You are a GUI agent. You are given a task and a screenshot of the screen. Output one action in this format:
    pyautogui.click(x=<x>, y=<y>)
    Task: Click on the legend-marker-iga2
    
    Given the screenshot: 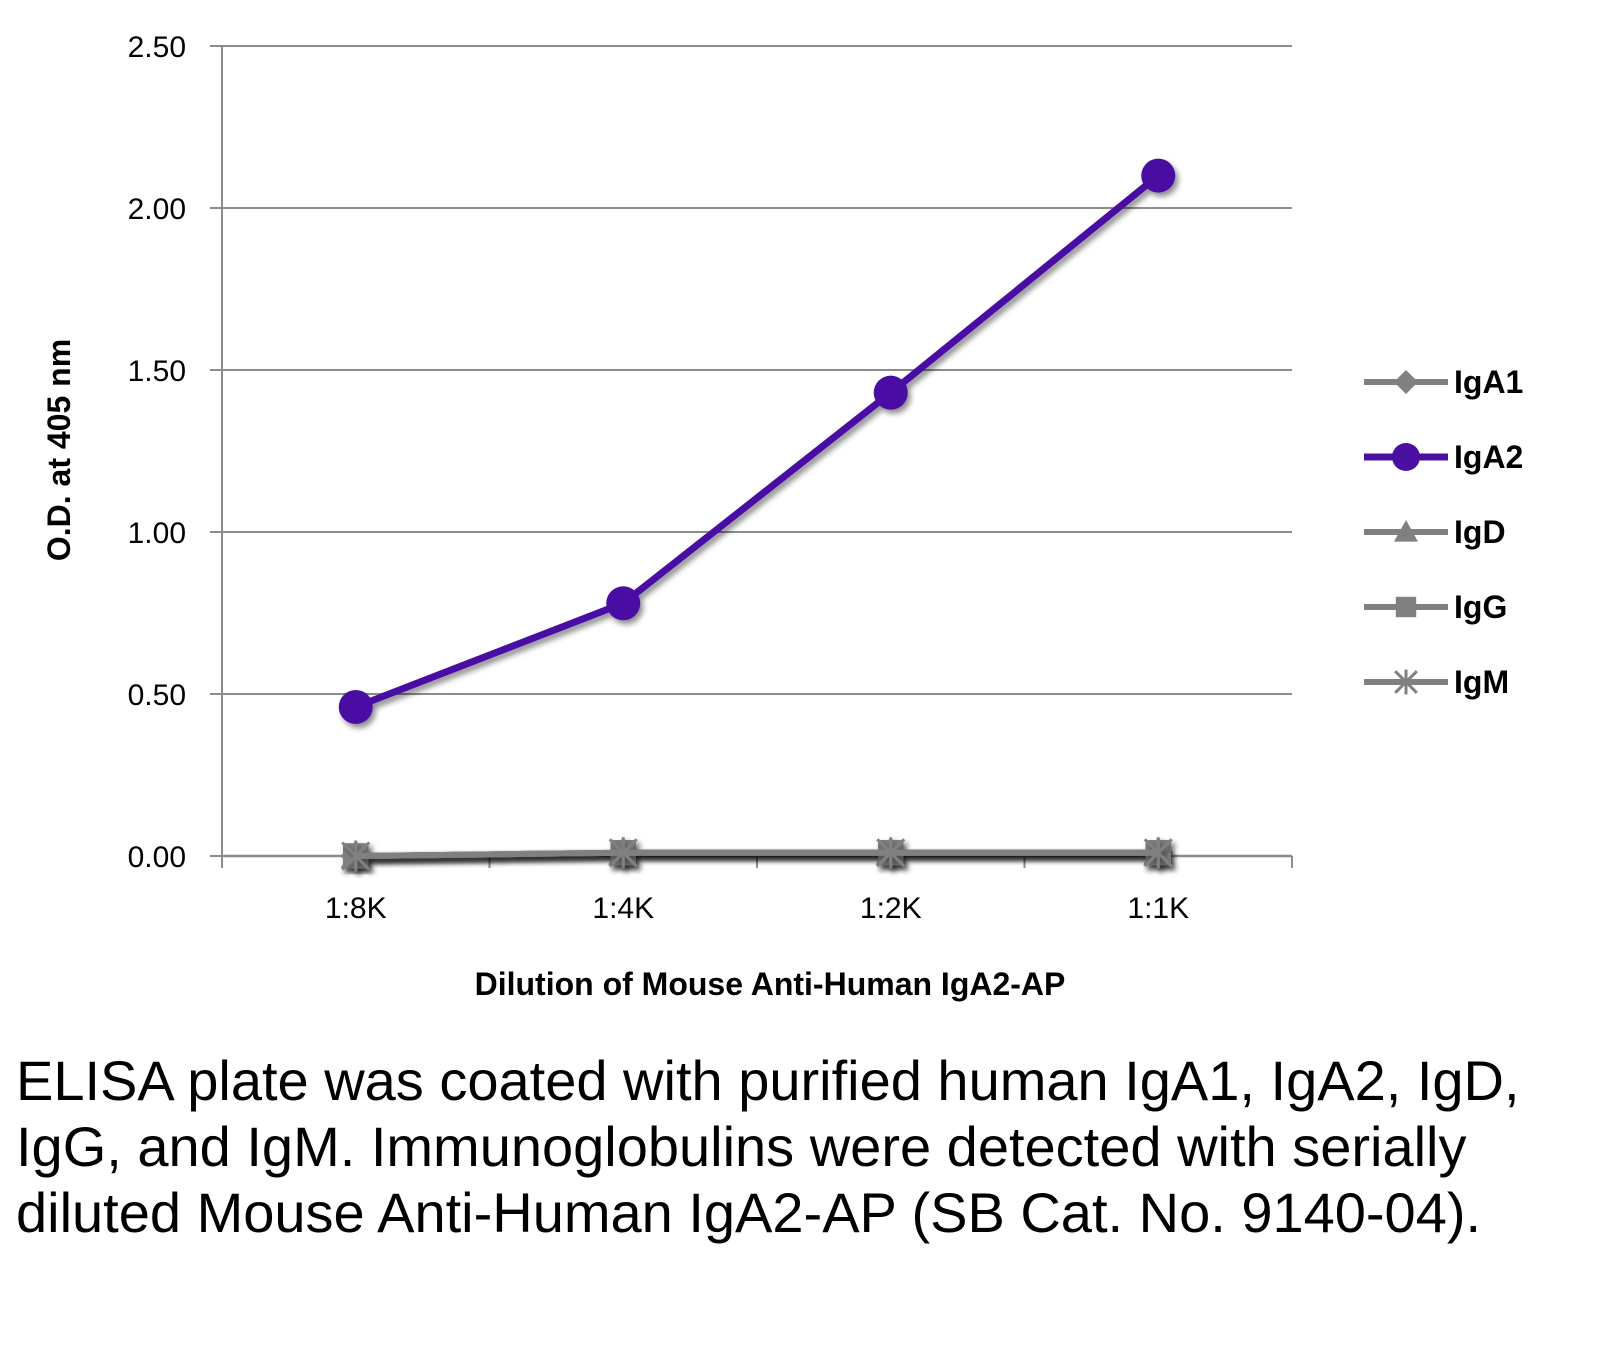 What is the action you would take?
    pyautogui.click(x=1406, y=457)
    